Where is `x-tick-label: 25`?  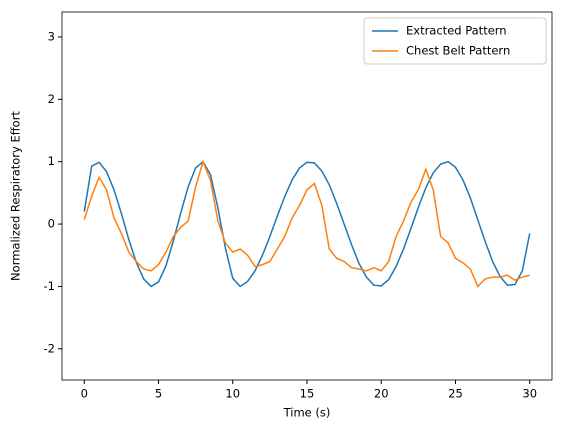
x-tick-label: 25 is located at coordinates (455, 394).